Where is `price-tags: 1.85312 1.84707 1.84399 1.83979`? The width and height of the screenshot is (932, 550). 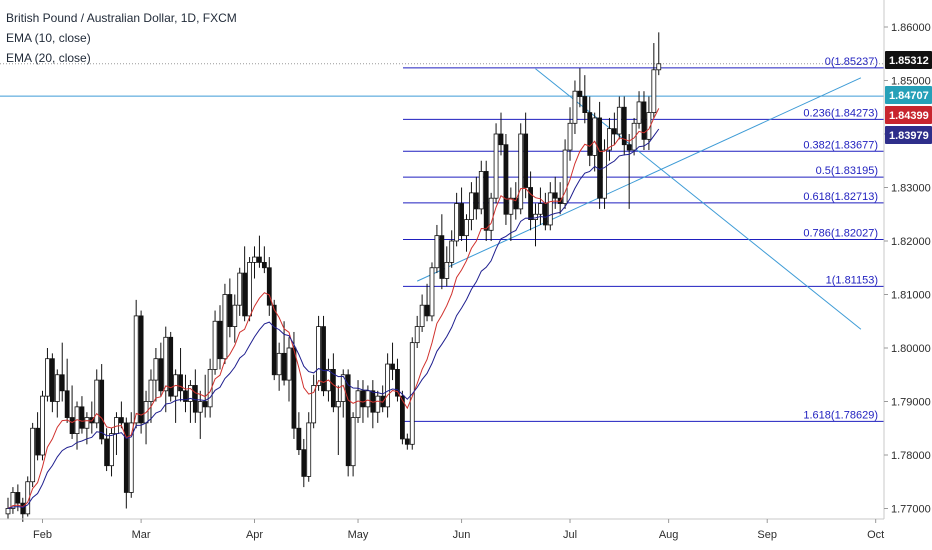 price-tags: 1.85312 1.84707 1.84399 1.83979 is located at coordinates (908, 97).